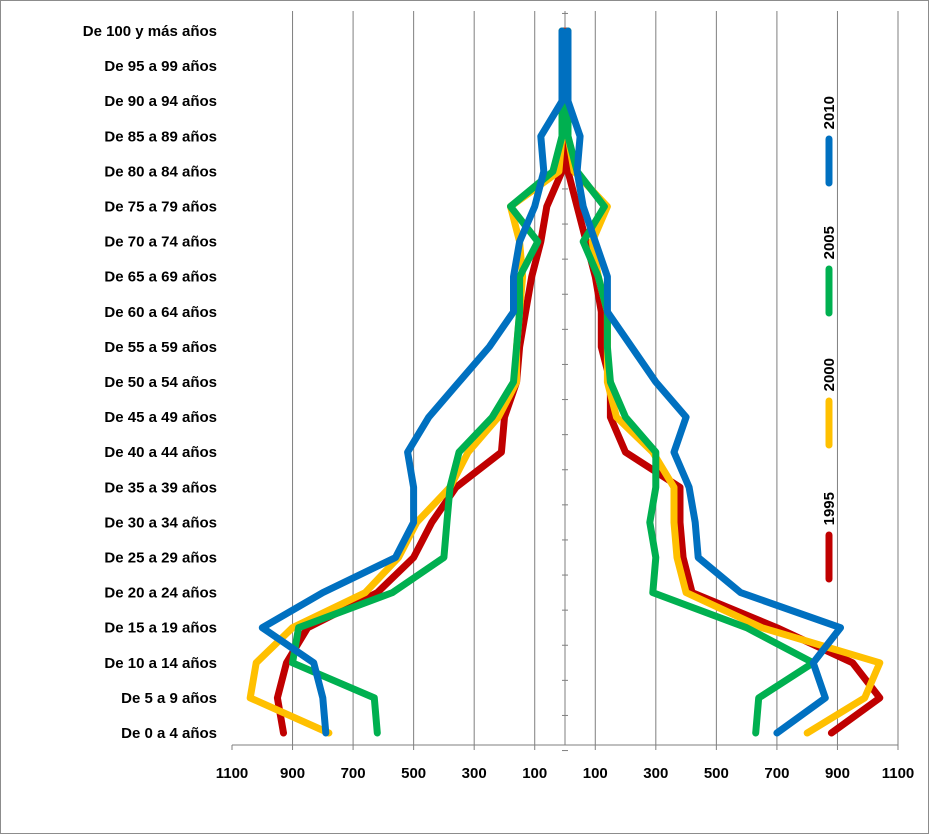  Describe the element at coordinates (160, 66) in the screenshot. I see `category-label: De 95 a 99 años` at that location.